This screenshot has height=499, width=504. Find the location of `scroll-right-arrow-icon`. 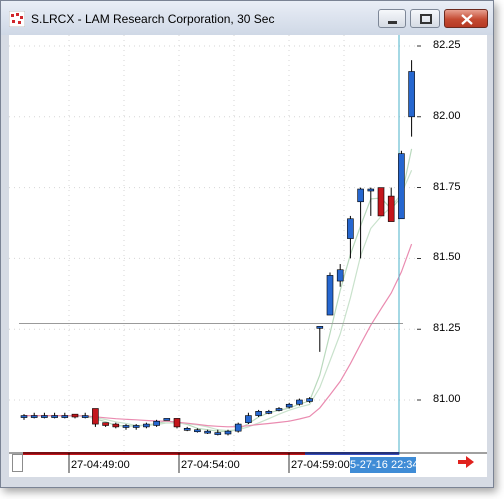

scroll-right-arrow-icon is located at coordinates (466, 462).